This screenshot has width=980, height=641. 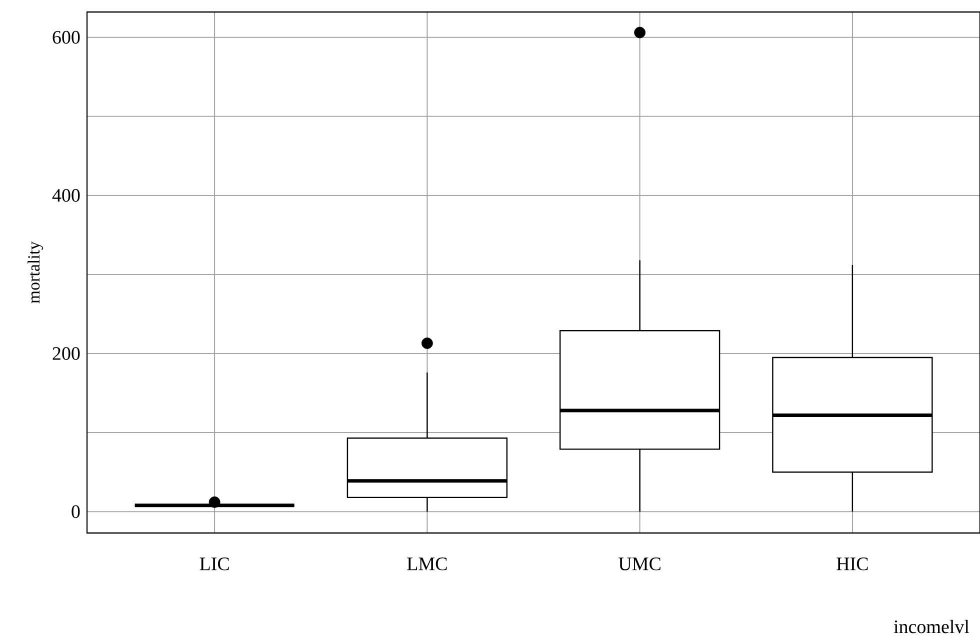 What do you see at coordinates (66, 353) in the screenshot?
I see `y-tick-label: 200` at bounding box center [66, 353].